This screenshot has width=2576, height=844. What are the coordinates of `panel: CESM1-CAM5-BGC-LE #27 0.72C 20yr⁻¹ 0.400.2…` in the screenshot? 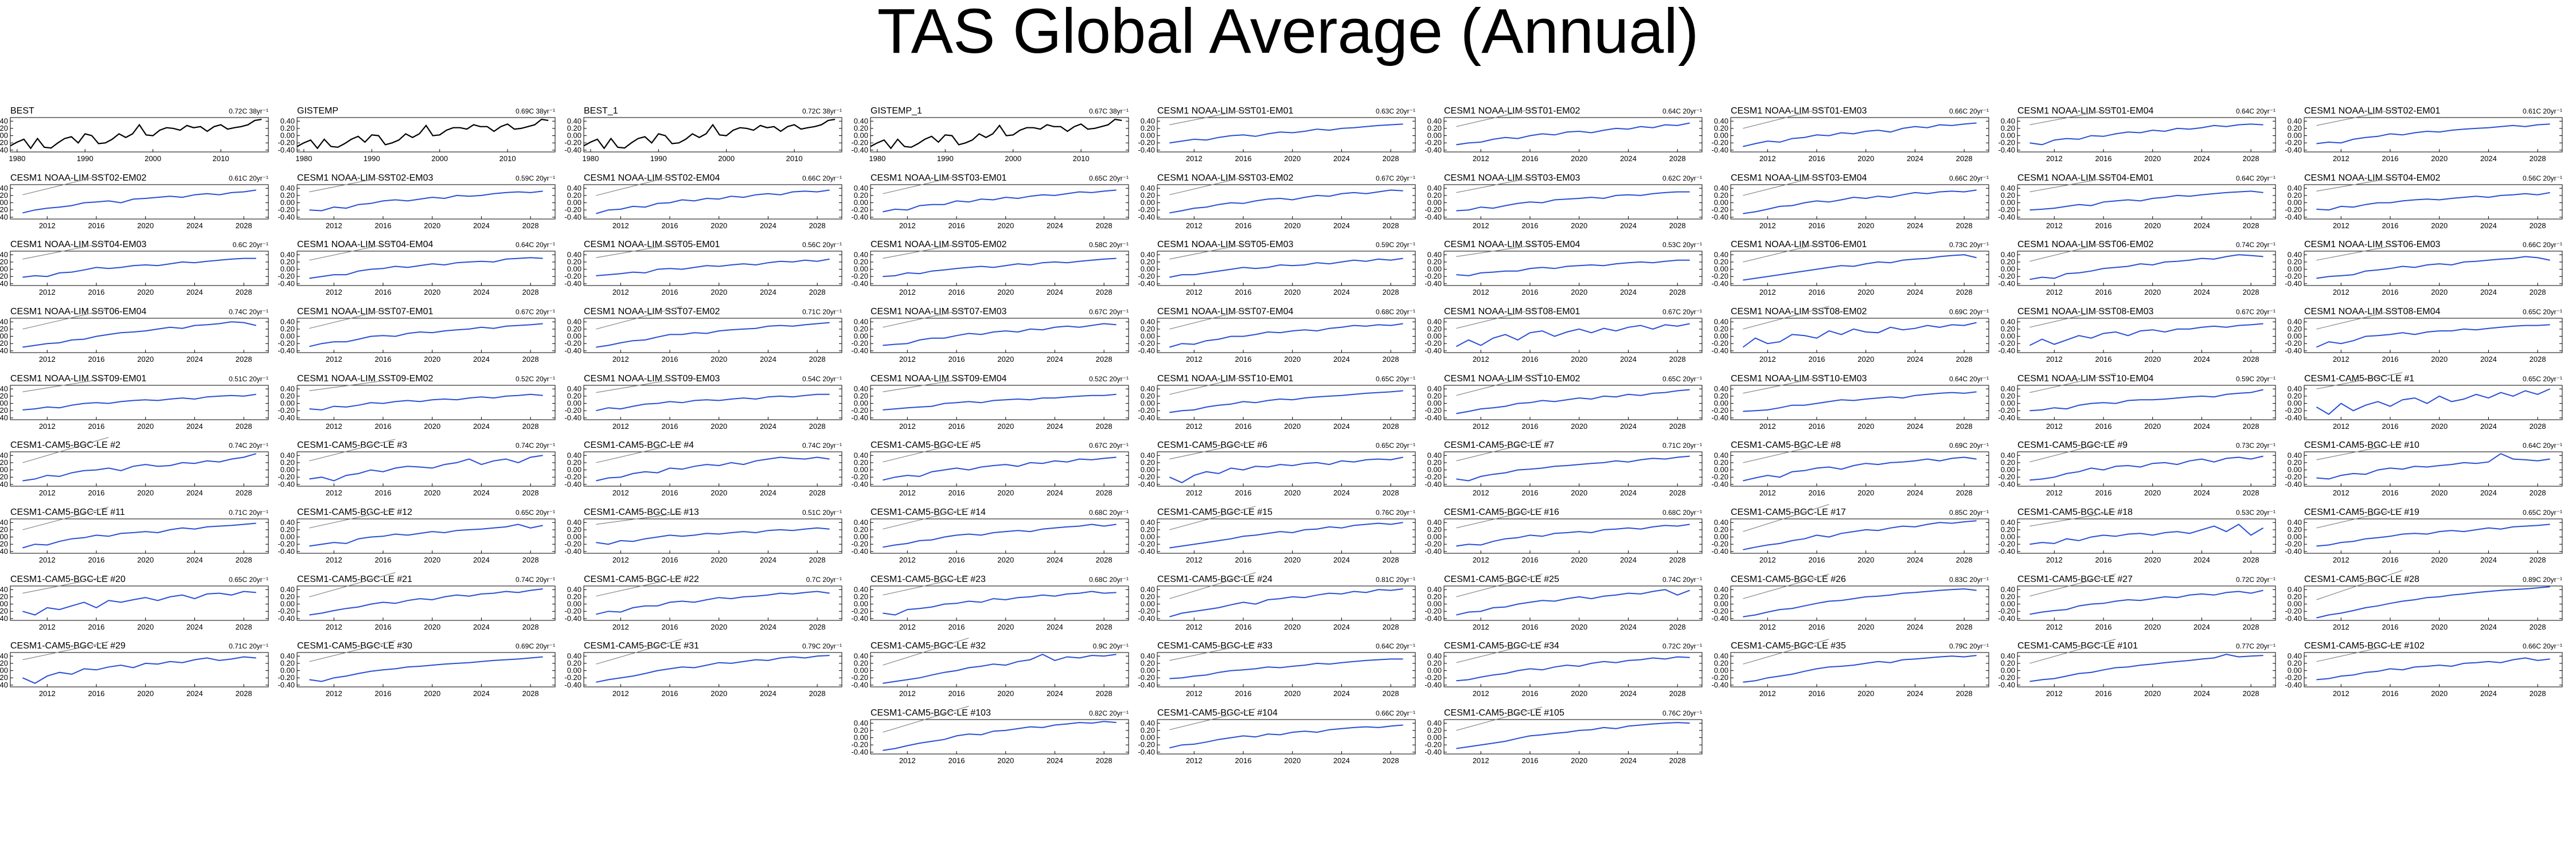 It's located at (2137, 602).